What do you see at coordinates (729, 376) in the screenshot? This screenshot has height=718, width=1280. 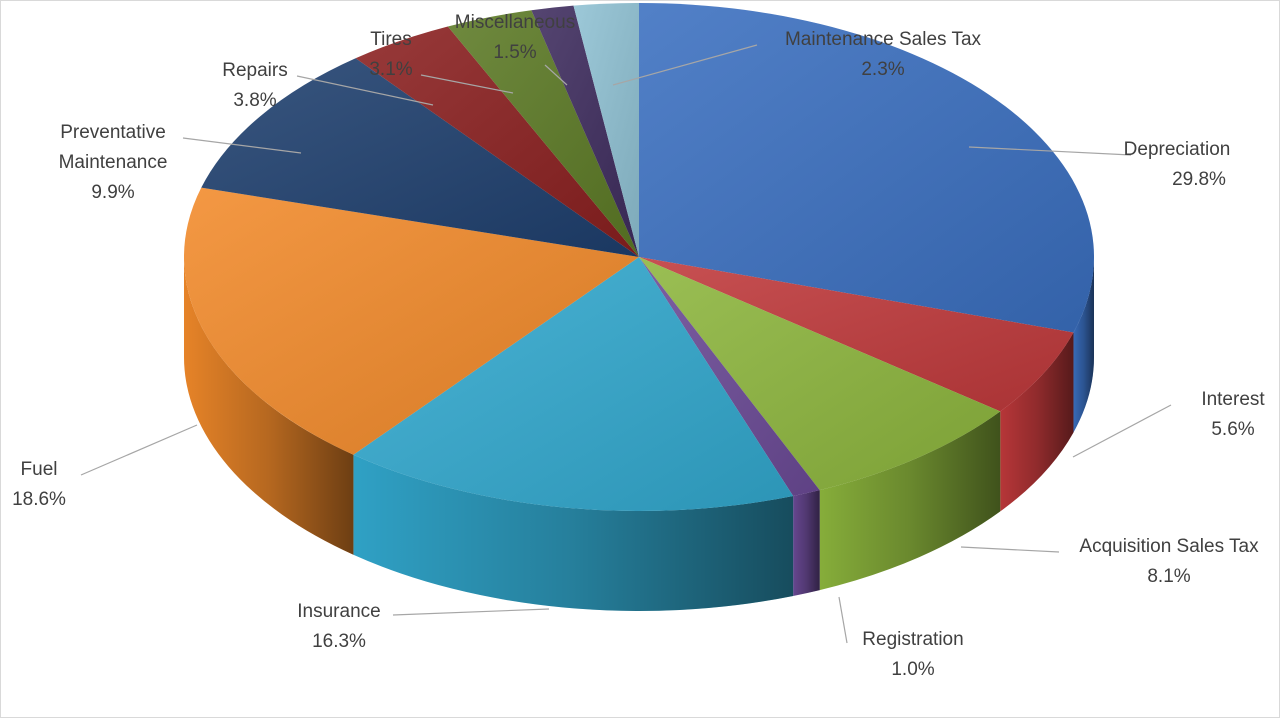 I see `slice-registration` at bounding box center [729, 376].